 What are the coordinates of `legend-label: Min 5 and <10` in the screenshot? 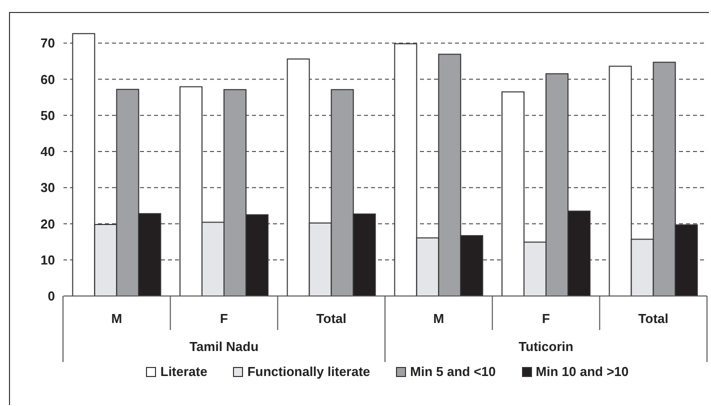 It's located at (453, 371).